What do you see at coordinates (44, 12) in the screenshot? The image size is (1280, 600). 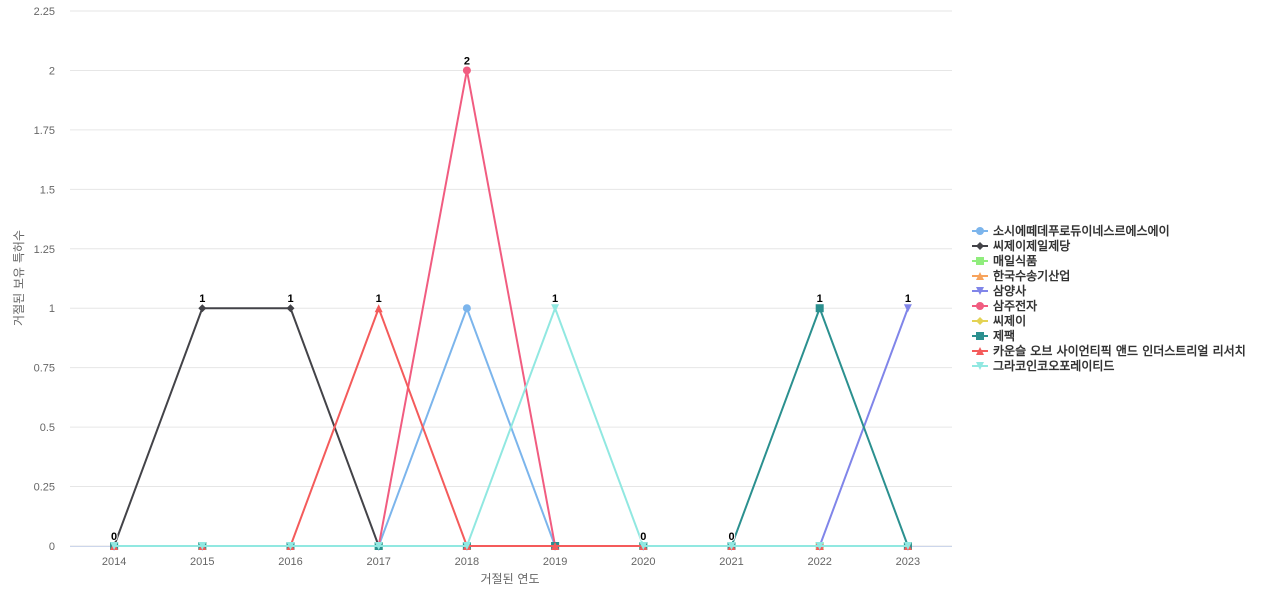 I see `y-tick-label: 2.25` at bounding box center [44, 12].